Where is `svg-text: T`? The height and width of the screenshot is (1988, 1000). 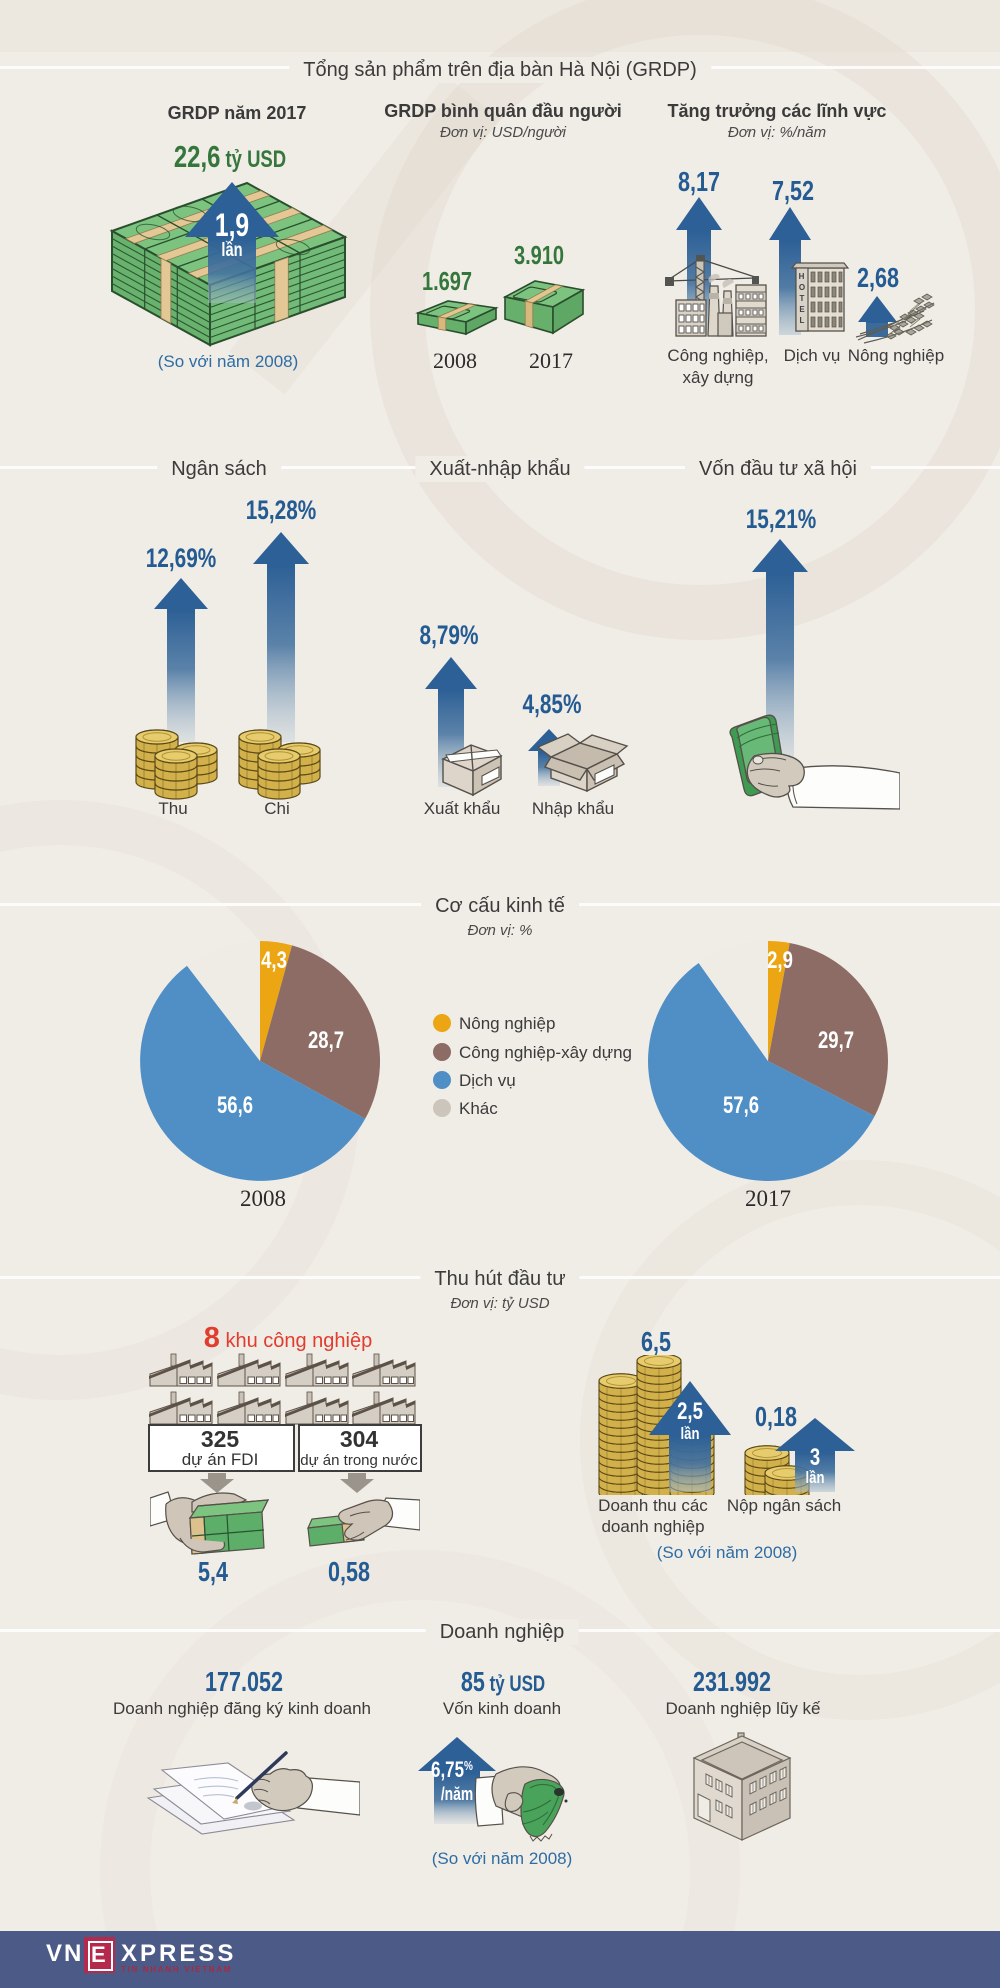
svg-text: T is located at coordinates (802, 298).